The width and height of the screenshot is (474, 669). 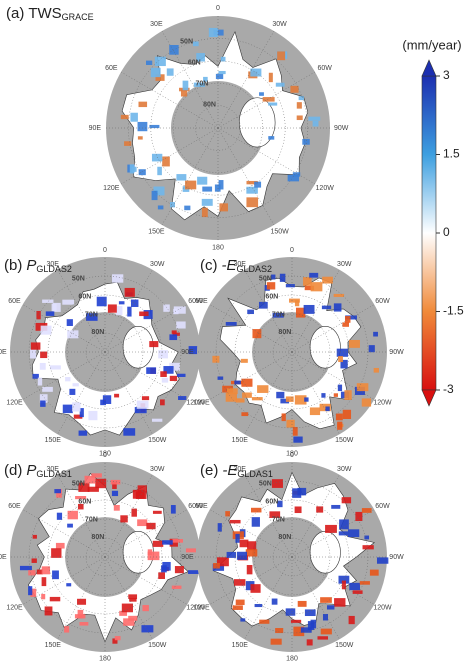 I want to click on panel-label: (c) -EGLDAS2, so click(x=236, y=265).